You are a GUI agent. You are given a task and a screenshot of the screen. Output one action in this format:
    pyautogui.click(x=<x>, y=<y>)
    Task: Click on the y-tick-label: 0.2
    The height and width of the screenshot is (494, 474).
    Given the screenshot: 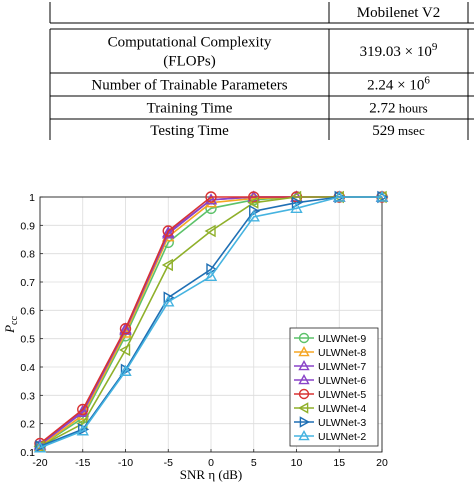 What is the action you would take?
    pyautogui.click(x=27, y=425)
    